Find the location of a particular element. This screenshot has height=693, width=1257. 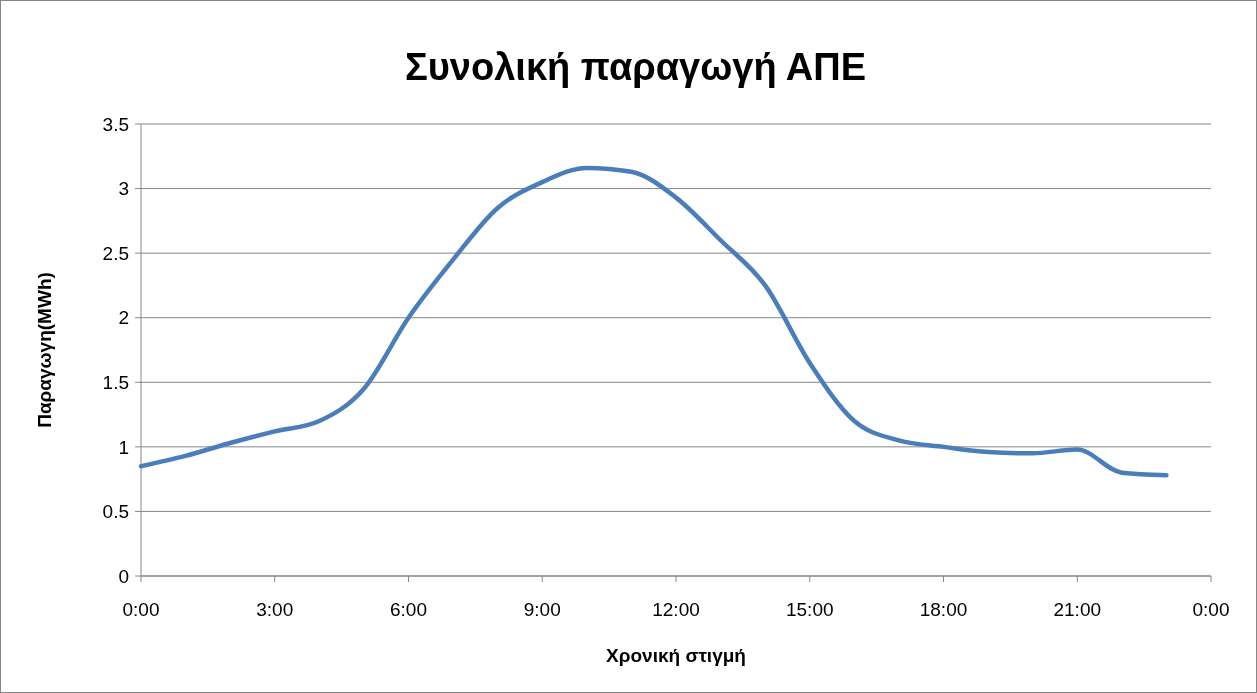

x-axis-title: Χρονική στιγμή is located at coordinates (676, 655).